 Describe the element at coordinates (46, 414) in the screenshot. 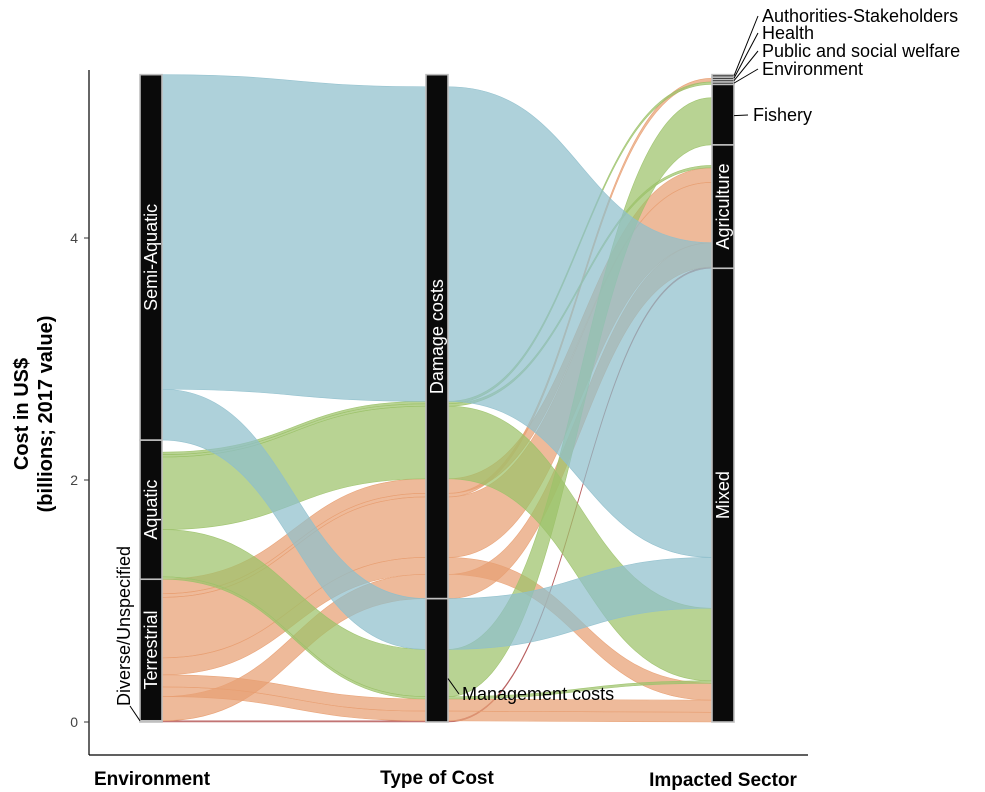

I see `y-axis-title-line2: (billions; 2017 value)` at that location.